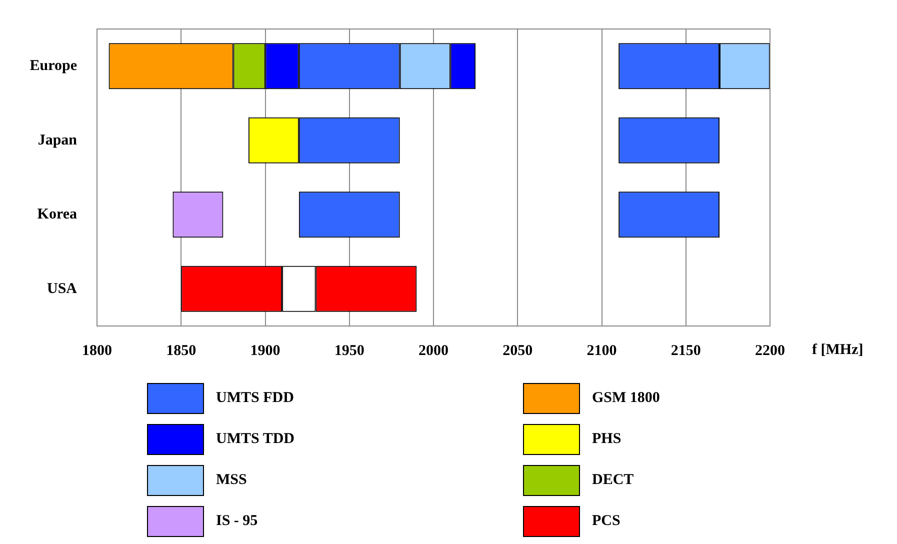 This screenshot has width=897, height=544. I want to click on legend-label: UMTS FDD, so click(255, 398).